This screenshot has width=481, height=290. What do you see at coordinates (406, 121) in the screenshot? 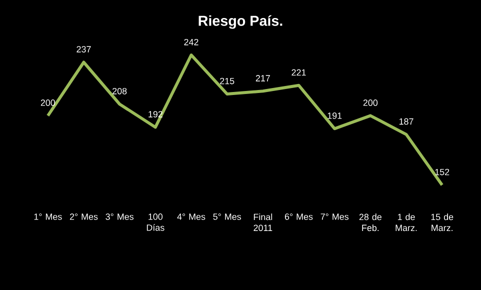
I see `data-label: 187` at bounding box center [406, 121].